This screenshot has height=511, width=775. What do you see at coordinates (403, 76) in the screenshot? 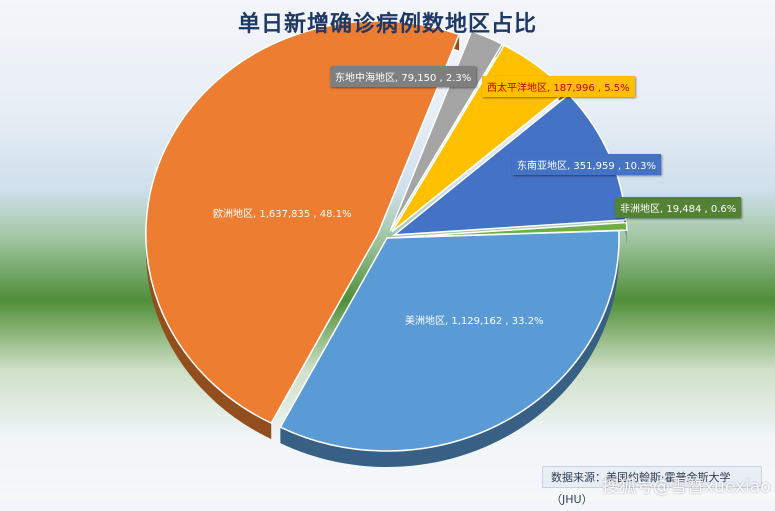
I see `slice-data-label-3: 东地中海地区, 79,150 , 2.3%` at bounding box center [403, 76].